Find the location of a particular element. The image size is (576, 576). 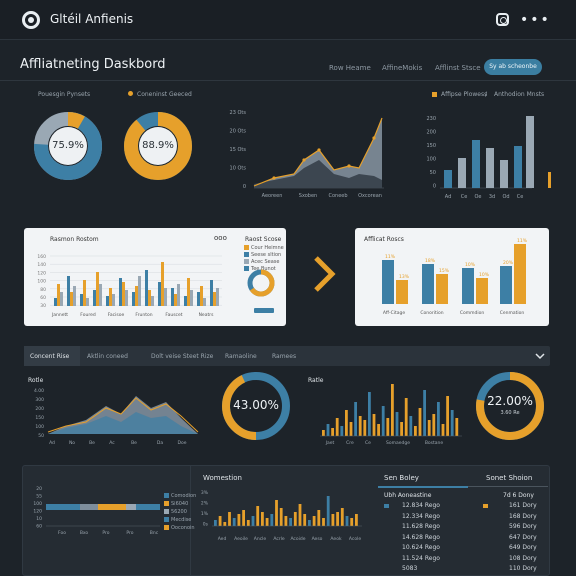

line-y-tick: 0 is located at coordinates (244, 187).